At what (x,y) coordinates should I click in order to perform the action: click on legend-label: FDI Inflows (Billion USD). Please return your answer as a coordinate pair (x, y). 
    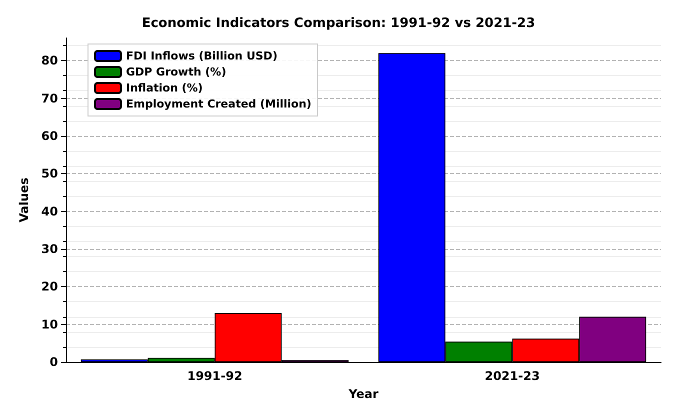
    Looking at the image, I should click on (202, 56).